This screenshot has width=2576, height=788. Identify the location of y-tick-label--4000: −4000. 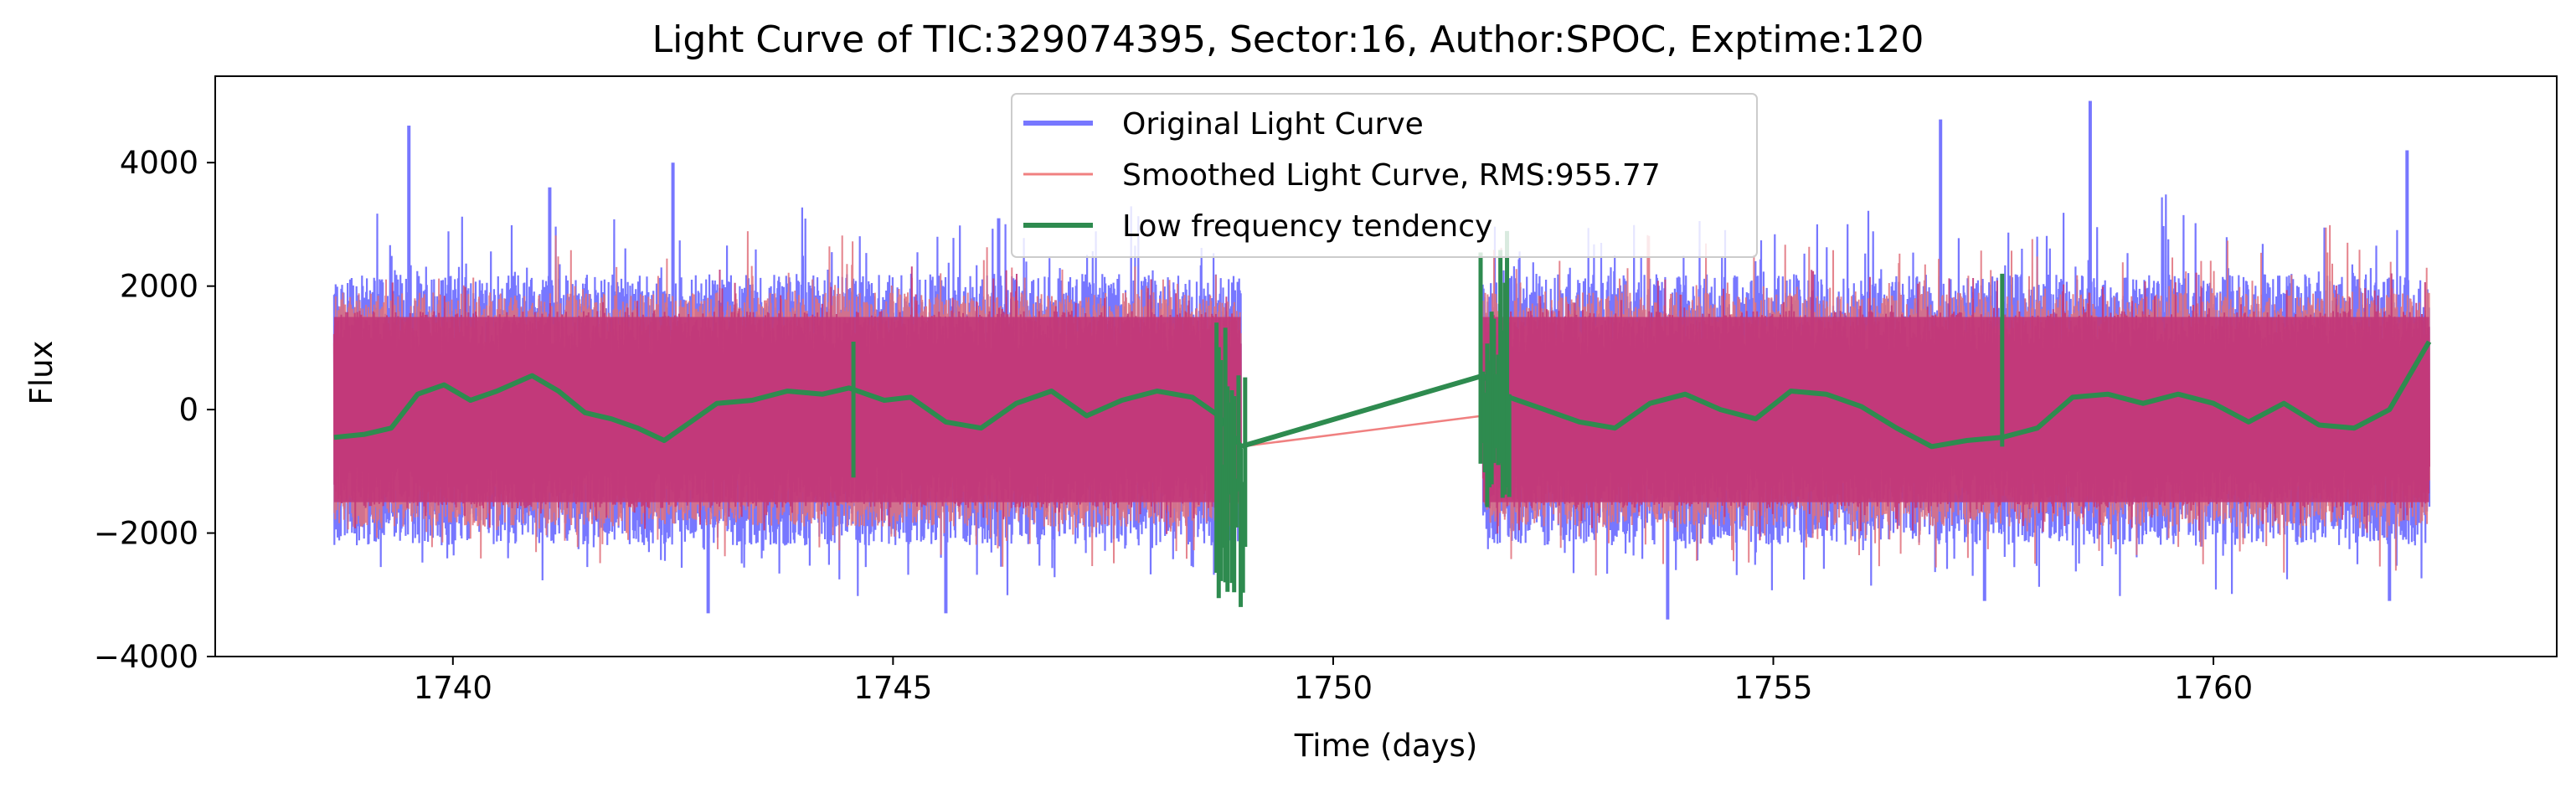
(146, 657).